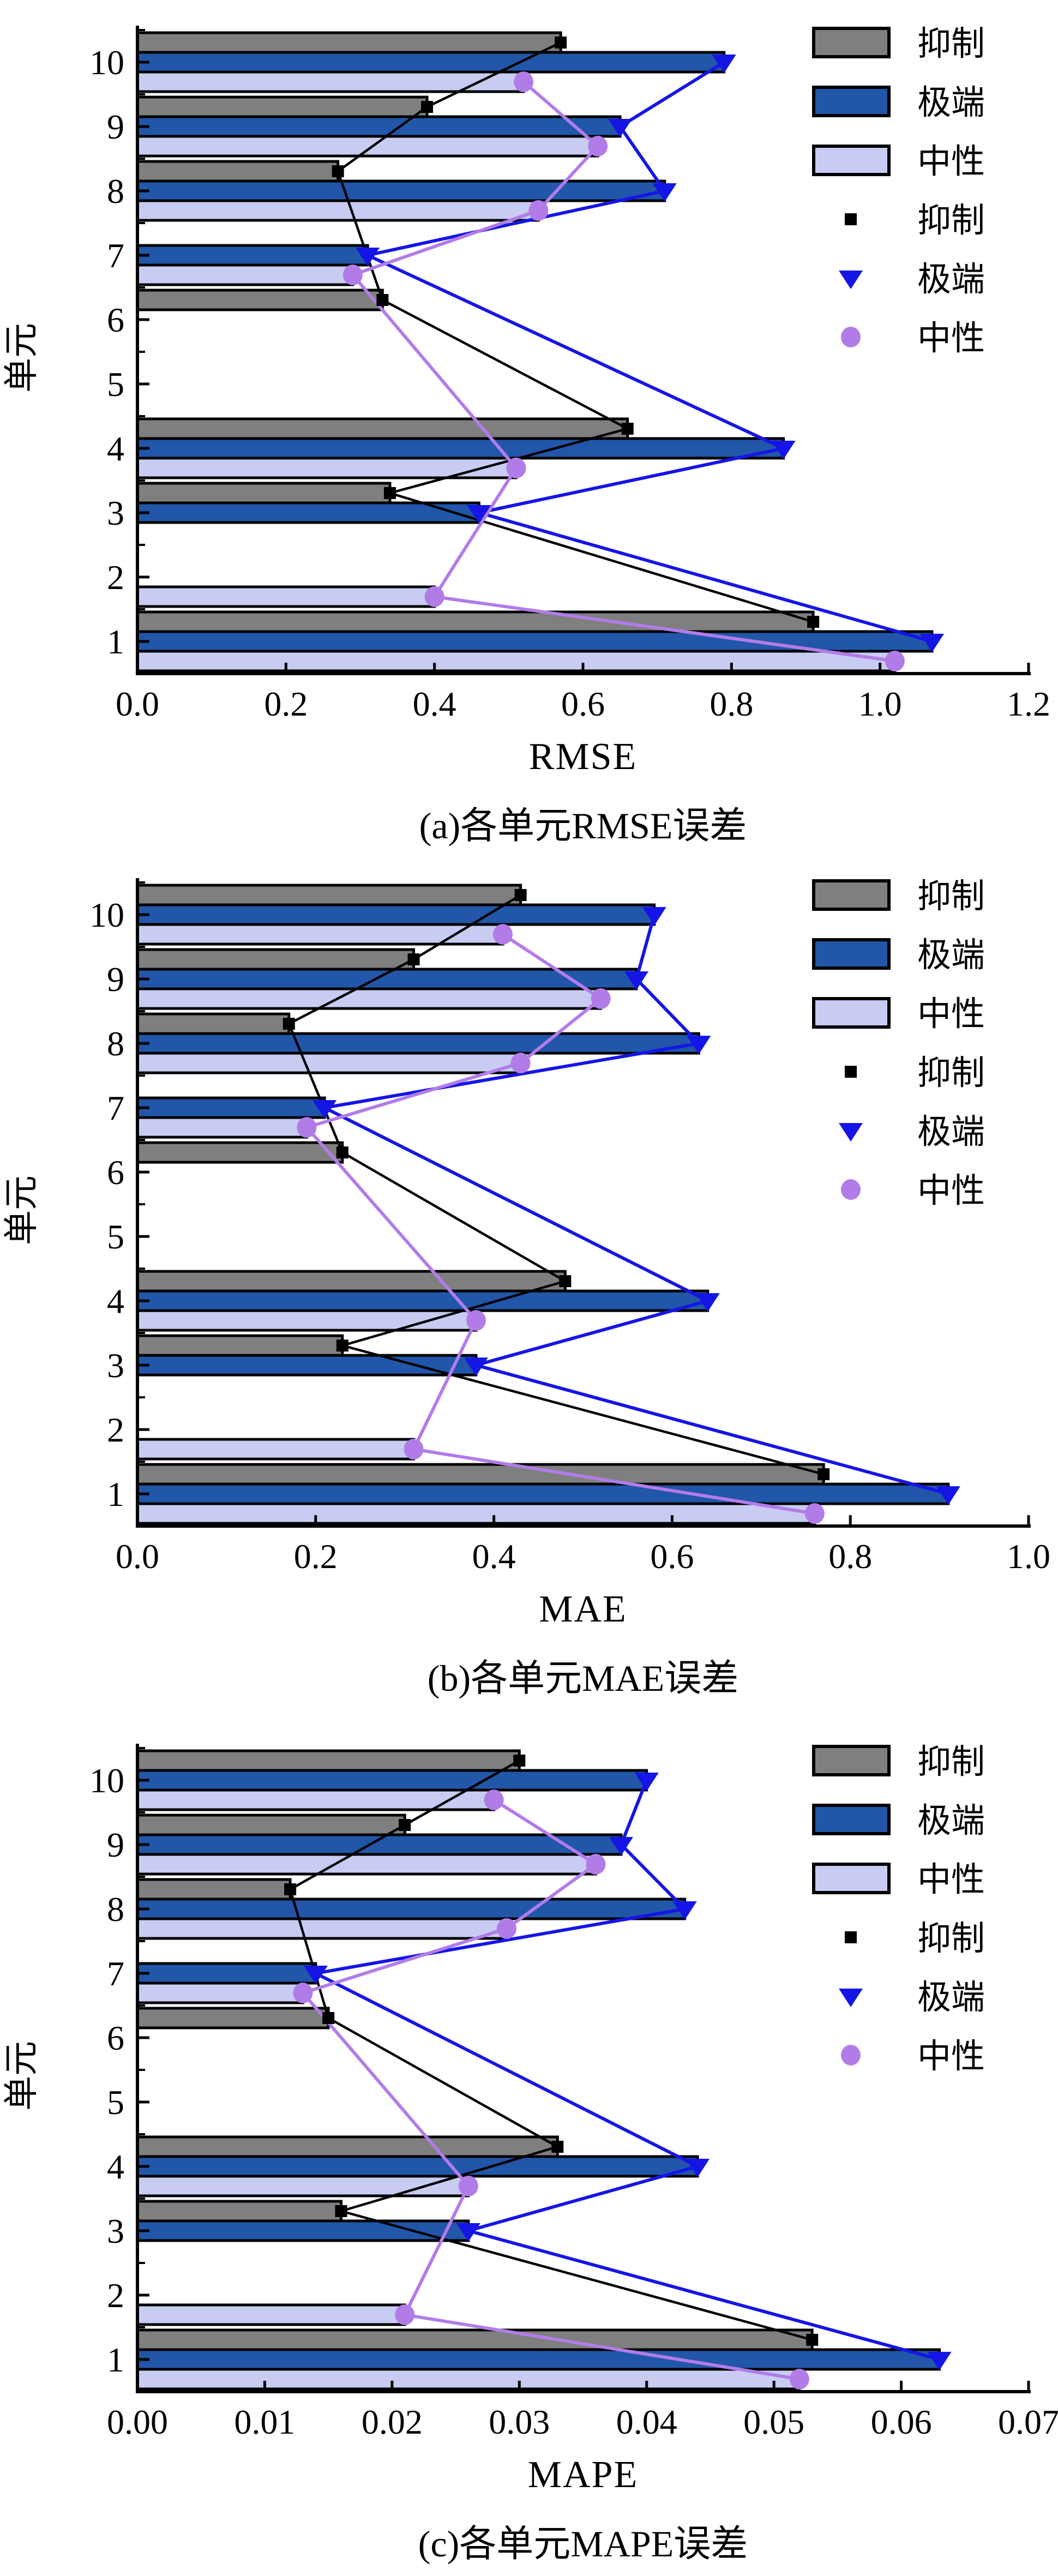 The image size is (1058, 2576). What do you see at coordinates (476, 1321) in the screenshot?
I see `marker-中性-unit-4` at bounding box center [476, 1321].